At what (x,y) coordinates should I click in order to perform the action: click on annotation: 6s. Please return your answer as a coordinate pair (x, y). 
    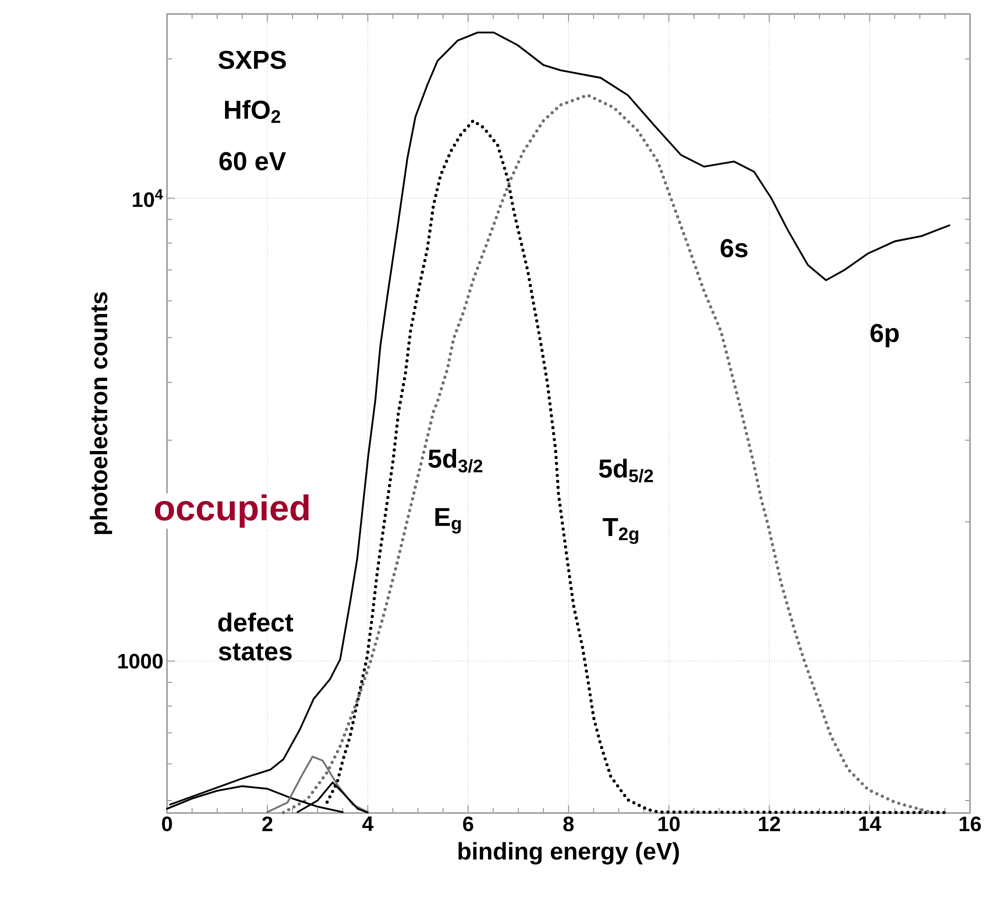
    Looking at the image, I should click on (734, 248).